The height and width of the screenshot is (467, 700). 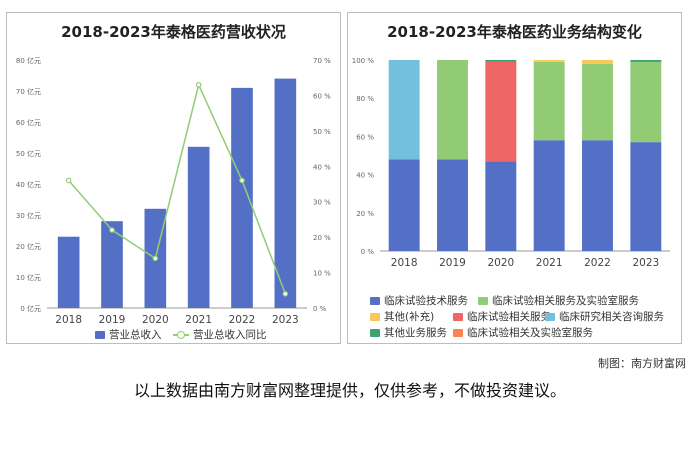 I want to click on legend-label: 其他(补充), so click(x=409, y=317).